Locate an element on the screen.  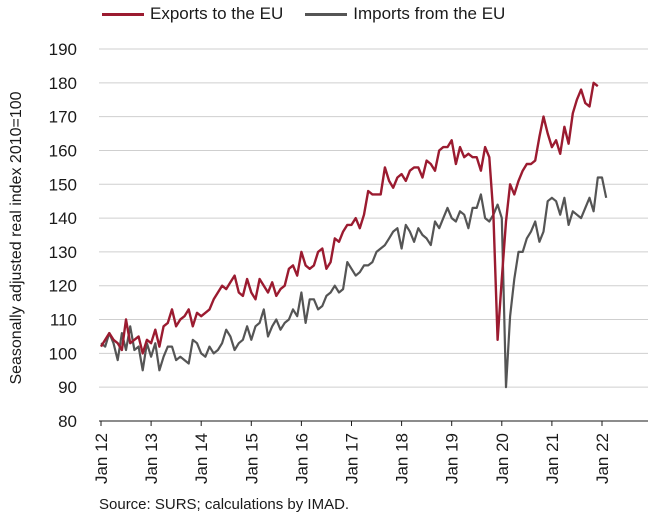
y-tick-label-140: 140 is located at coordinates (63, 218).